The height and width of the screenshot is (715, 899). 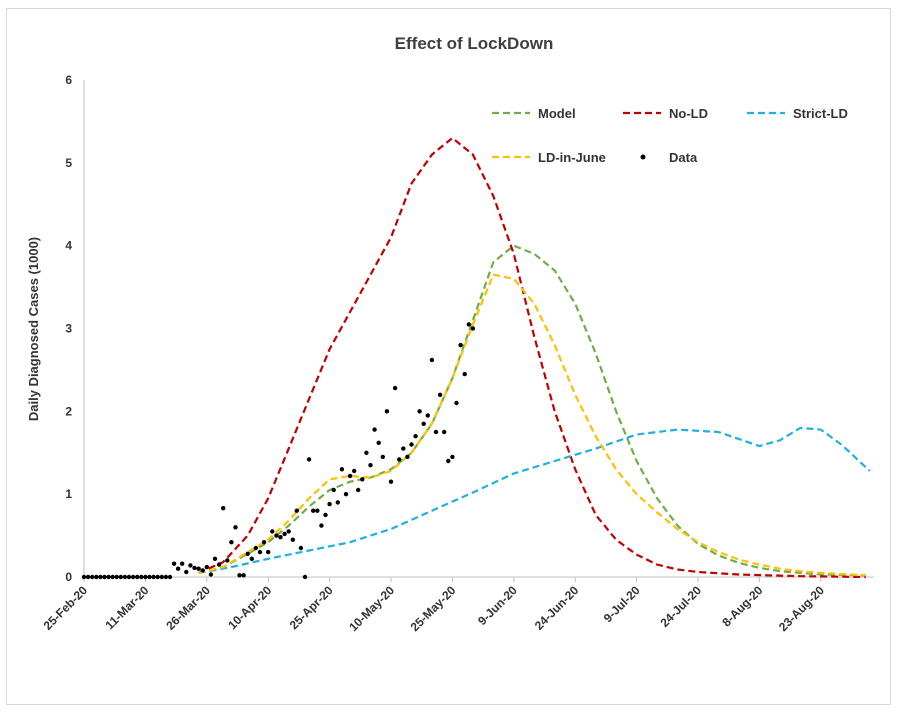 What do you see at coordinates (126, 607) in the screenshot?
I see `x-tick-label: 11-Mar-20` at bounding box center [126, 607].